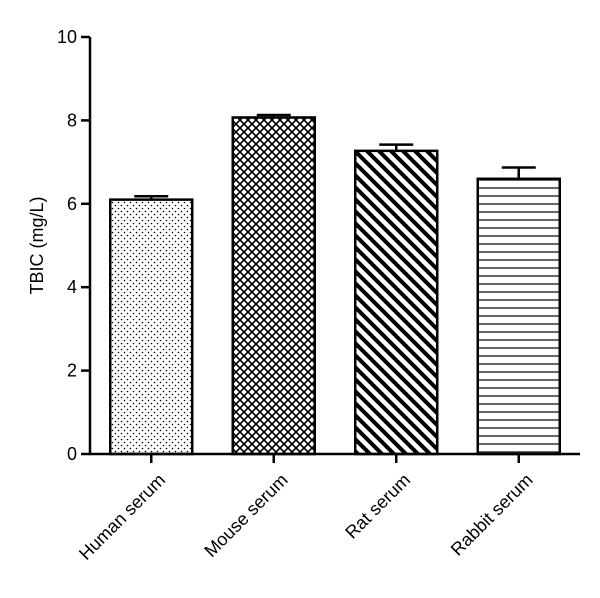 The image size is (600, 598). I want to click on y-tick-label: 0, so click(72, 454).